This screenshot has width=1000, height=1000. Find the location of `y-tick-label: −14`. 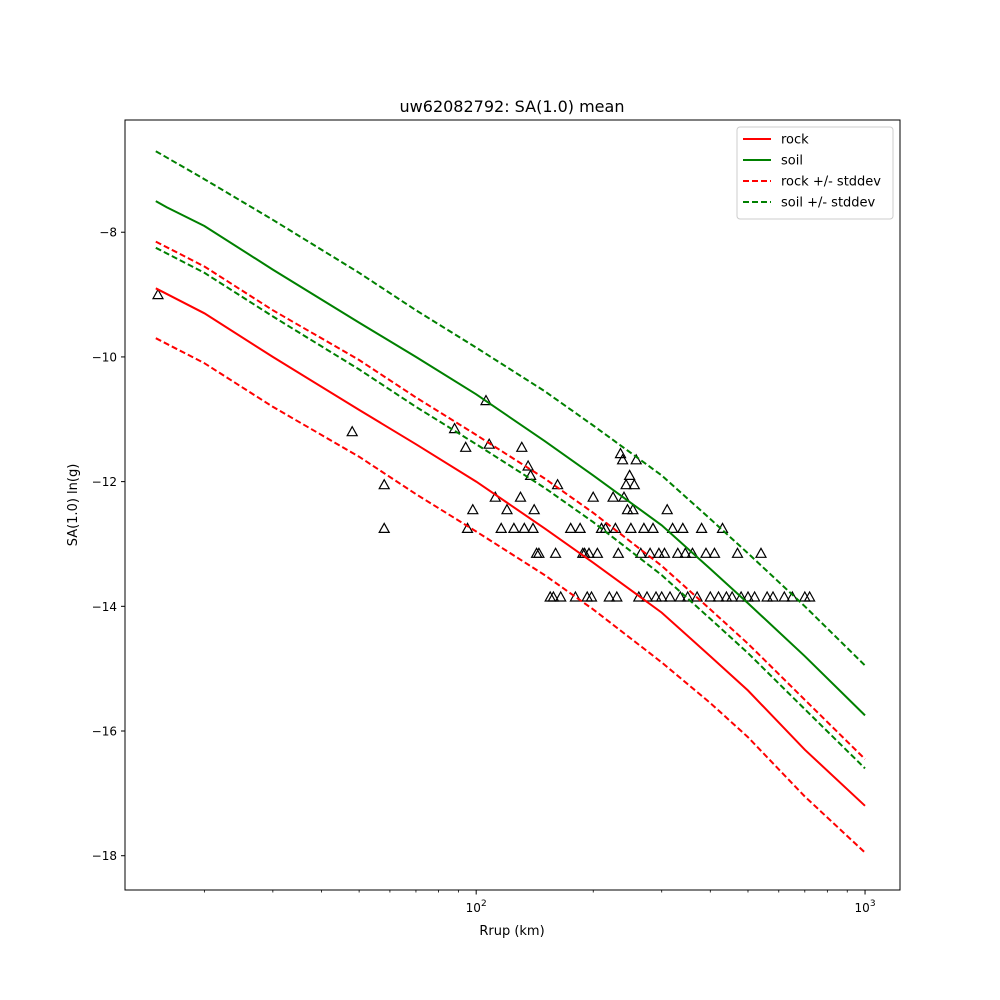

y-tick-label: −14 is located at coordinates (104, 607).